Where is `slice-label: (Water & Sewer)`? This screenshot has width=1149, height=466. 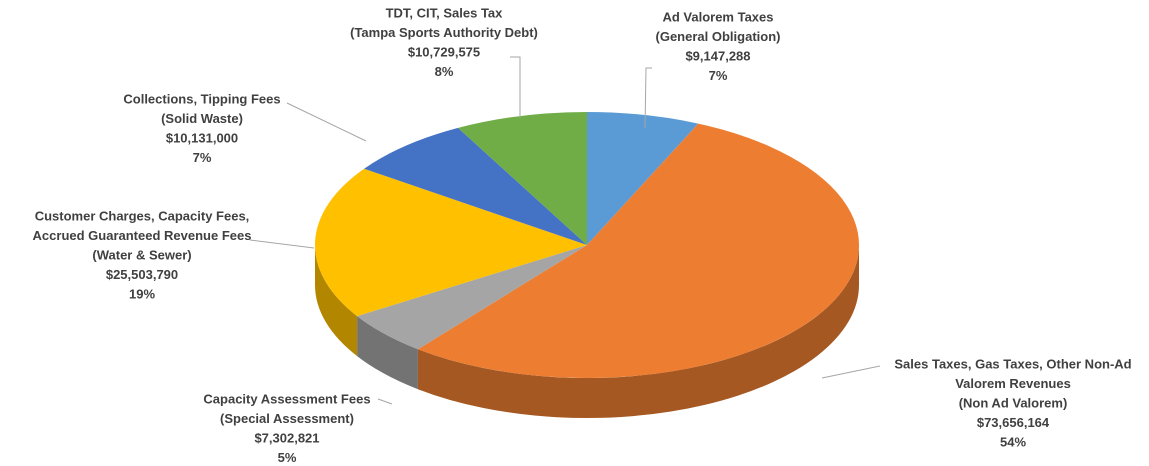
slice-label: (Water & Sewer) is located at coordinates (141, 254).